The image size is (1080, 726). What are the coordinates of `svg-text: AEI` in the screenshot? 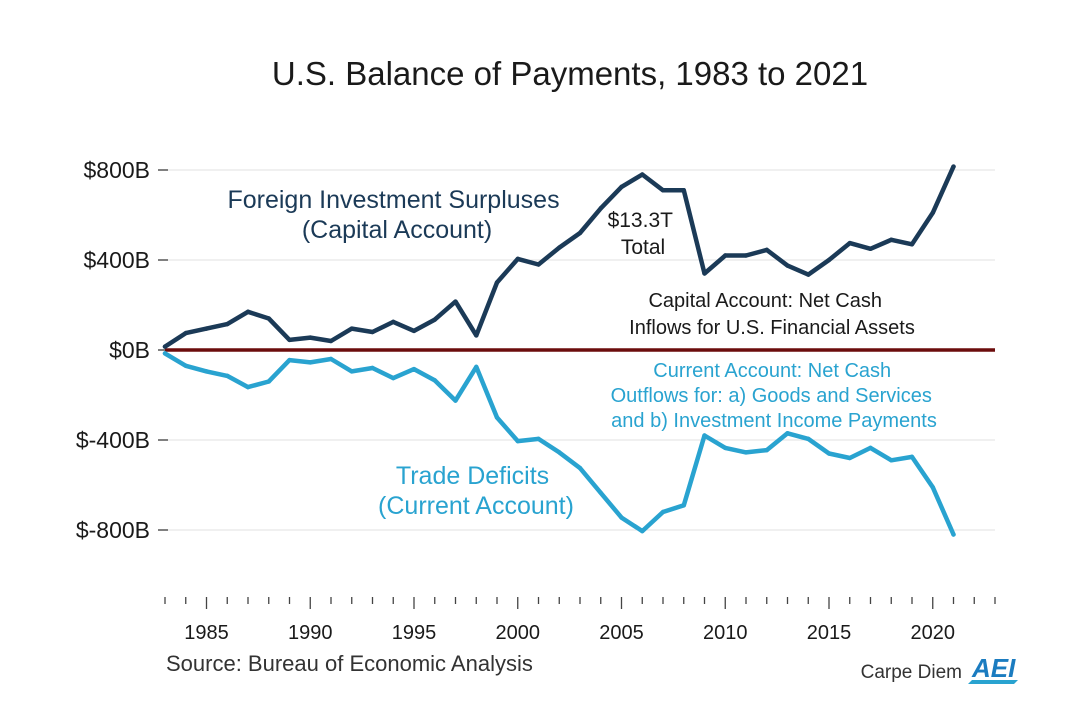 It's located at (993, 668).